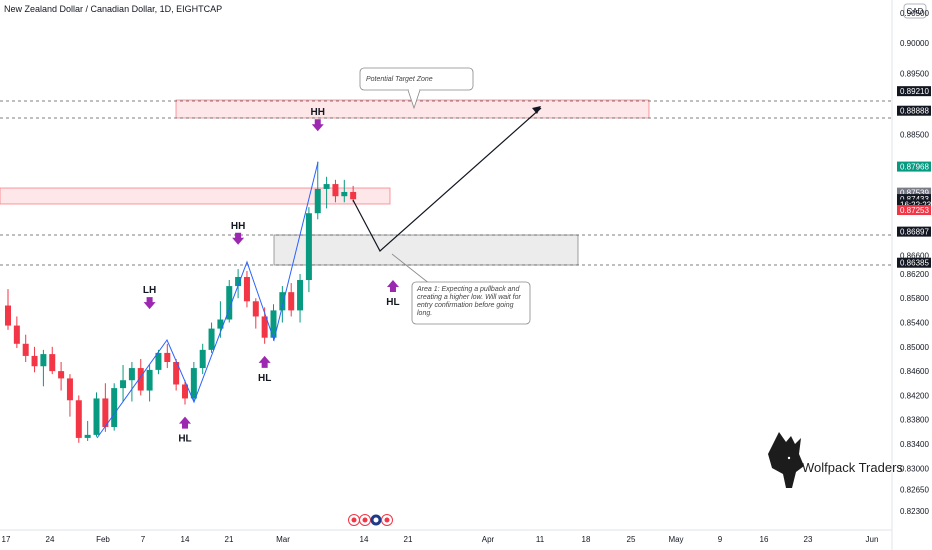 Image resolution: width=932 pixels, height=550 pixels. Describe the element at coordinates (207, 300) in the screenshot. I see `structure-line` at that location.